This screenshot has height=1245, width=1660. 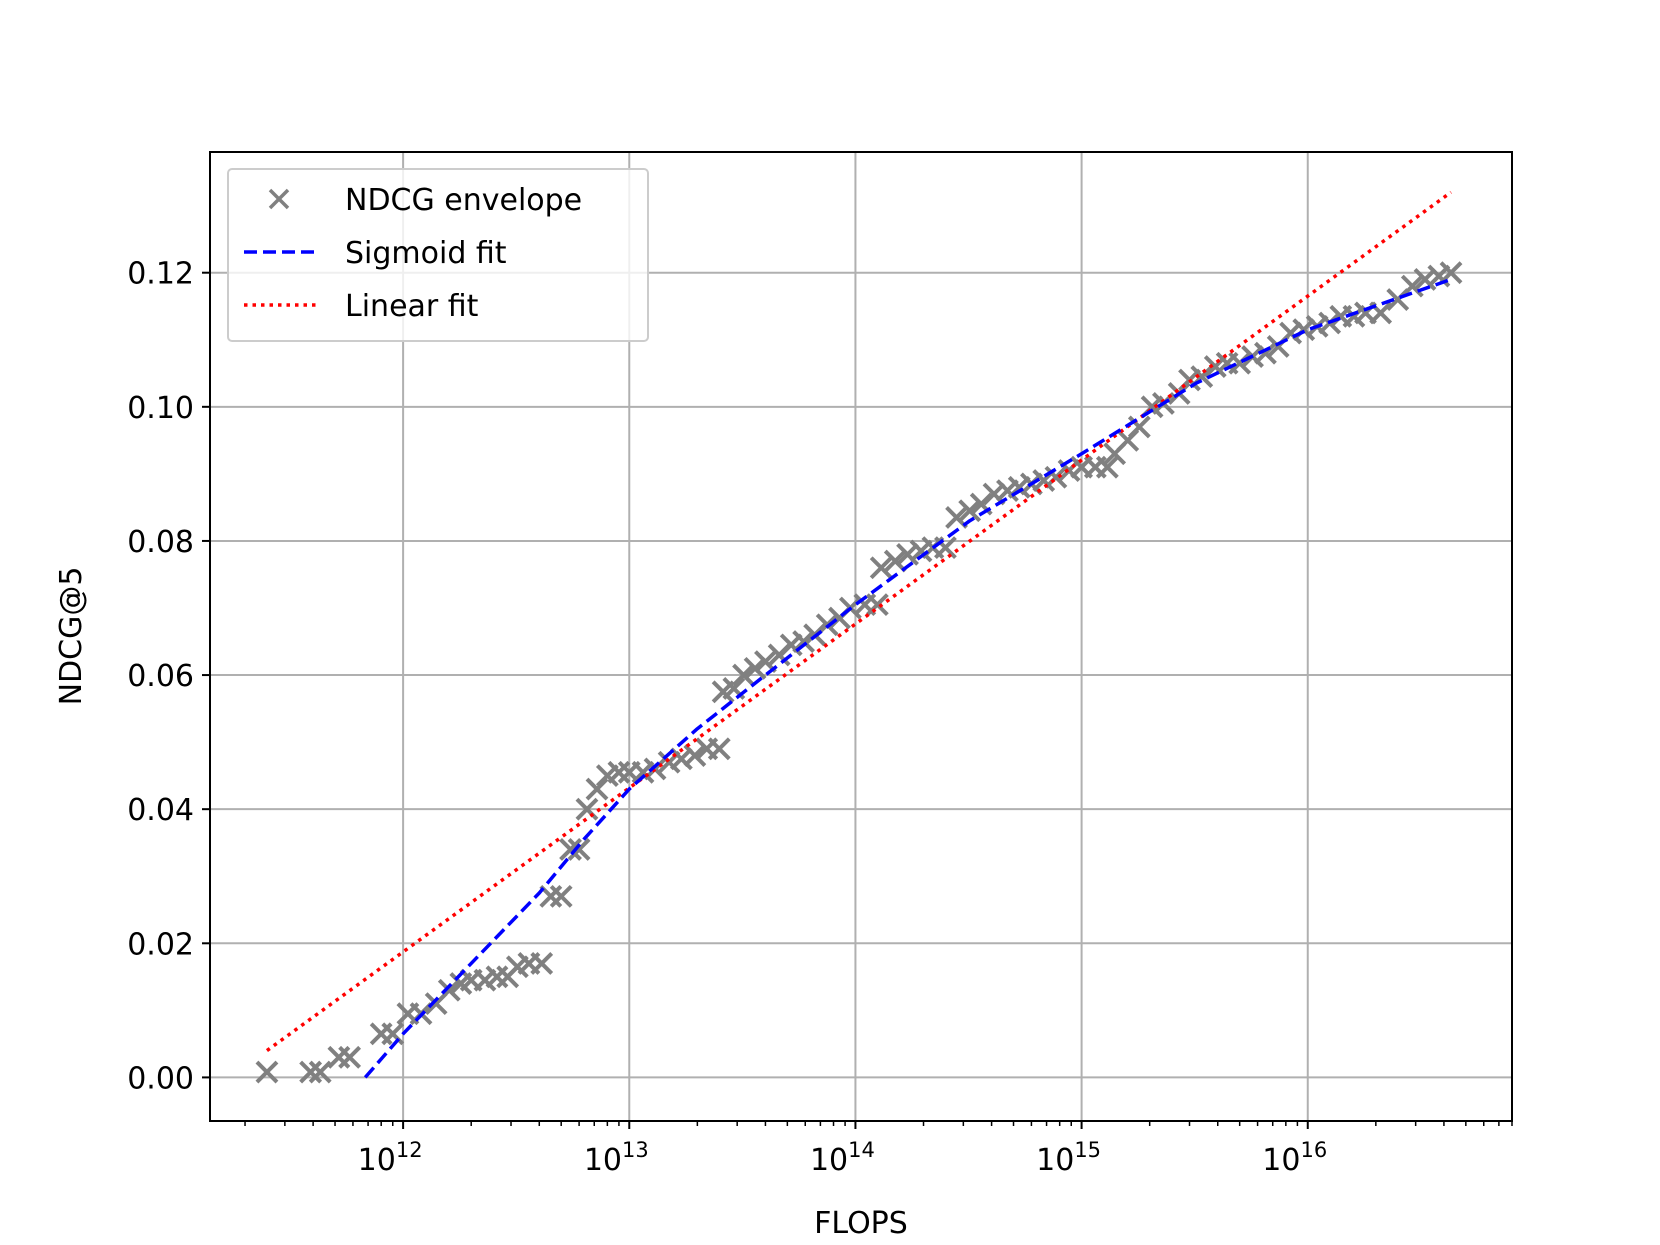 I want to click on y-tick-label: 0.04, so click(x=160, y=810).